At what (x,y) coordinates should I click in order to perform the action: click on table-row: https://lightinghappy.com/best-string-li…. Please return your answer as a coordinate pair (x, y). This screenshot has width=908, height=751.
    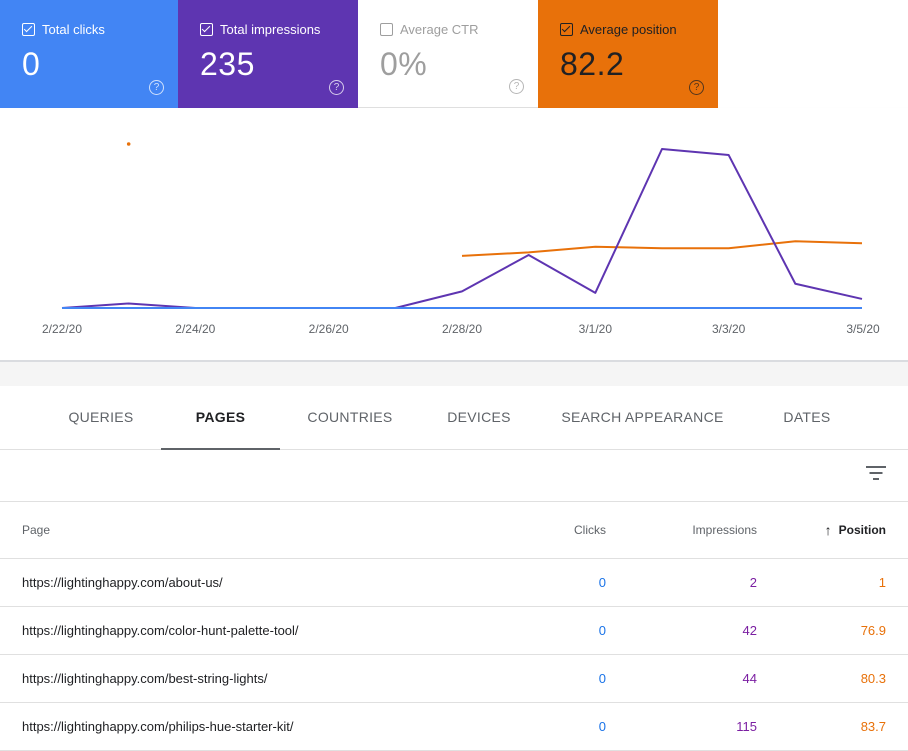
    Looking at the image, I should click on (454, 679).